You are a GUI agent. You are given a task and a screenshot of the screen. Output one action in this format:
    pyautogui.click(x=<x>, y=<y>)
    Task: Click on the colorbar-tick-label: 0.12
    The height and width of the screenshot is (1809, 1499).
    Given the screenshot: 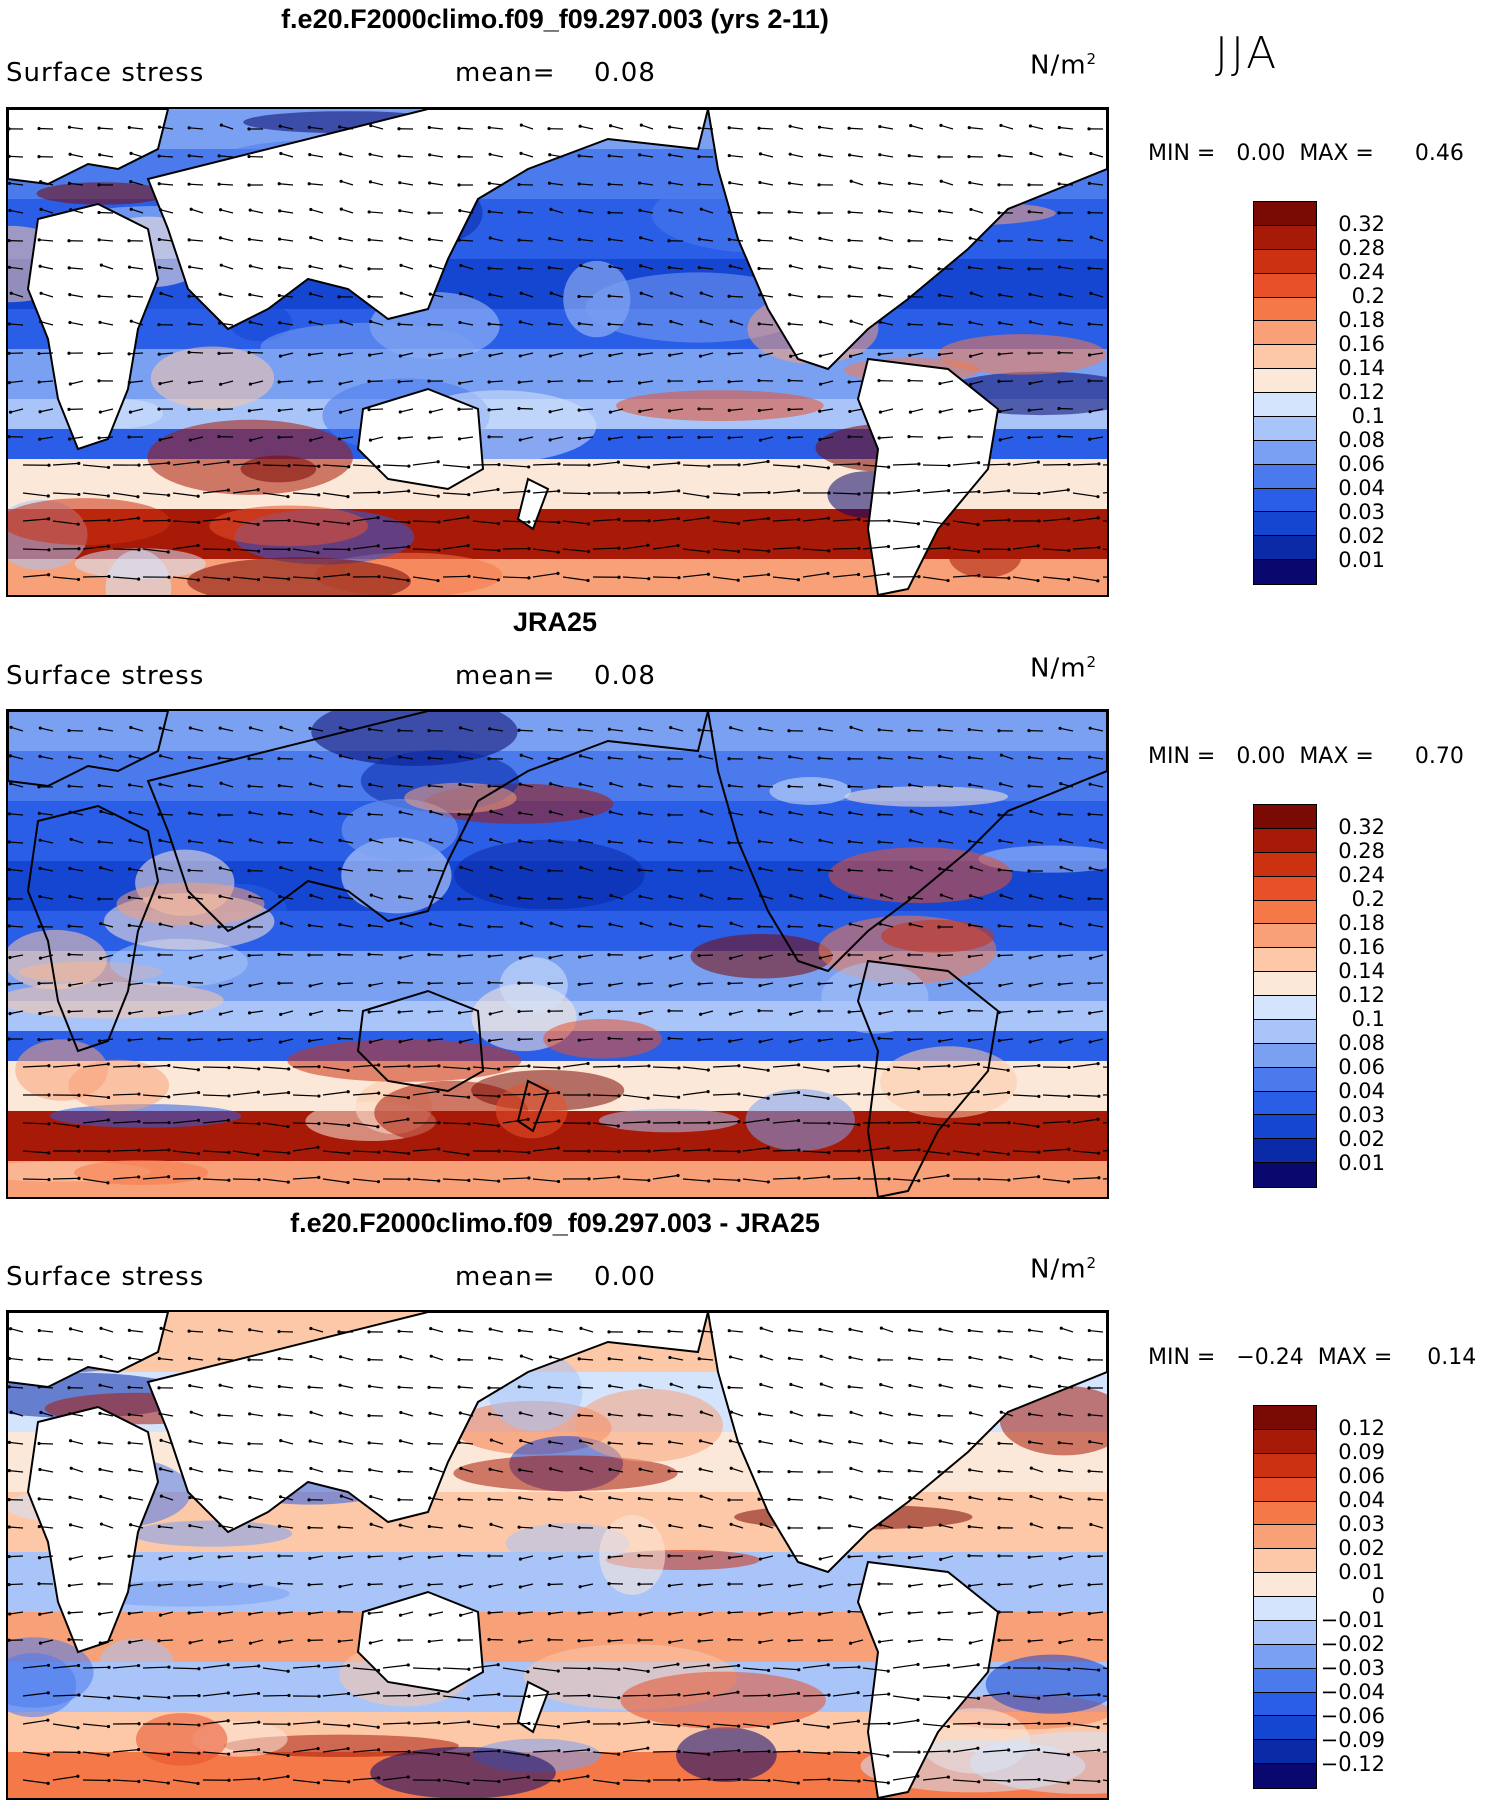 What is the action you would take?
    pyautogui.click(x=1361, y=995)
    